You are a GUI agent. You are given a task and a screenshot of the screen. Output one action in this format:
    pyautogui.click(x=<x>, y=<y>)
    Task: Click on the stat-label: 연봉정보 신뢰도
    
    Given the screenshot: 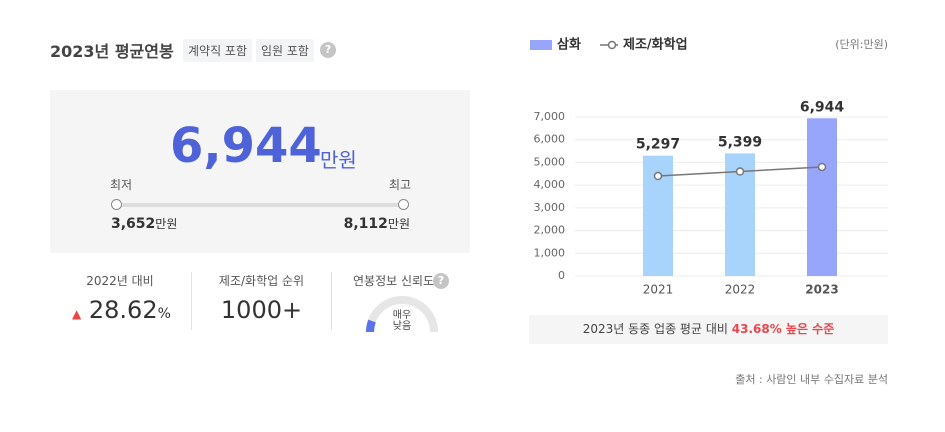 What is the action you would take?
    pyautogui.click(x=394, y=281)
    